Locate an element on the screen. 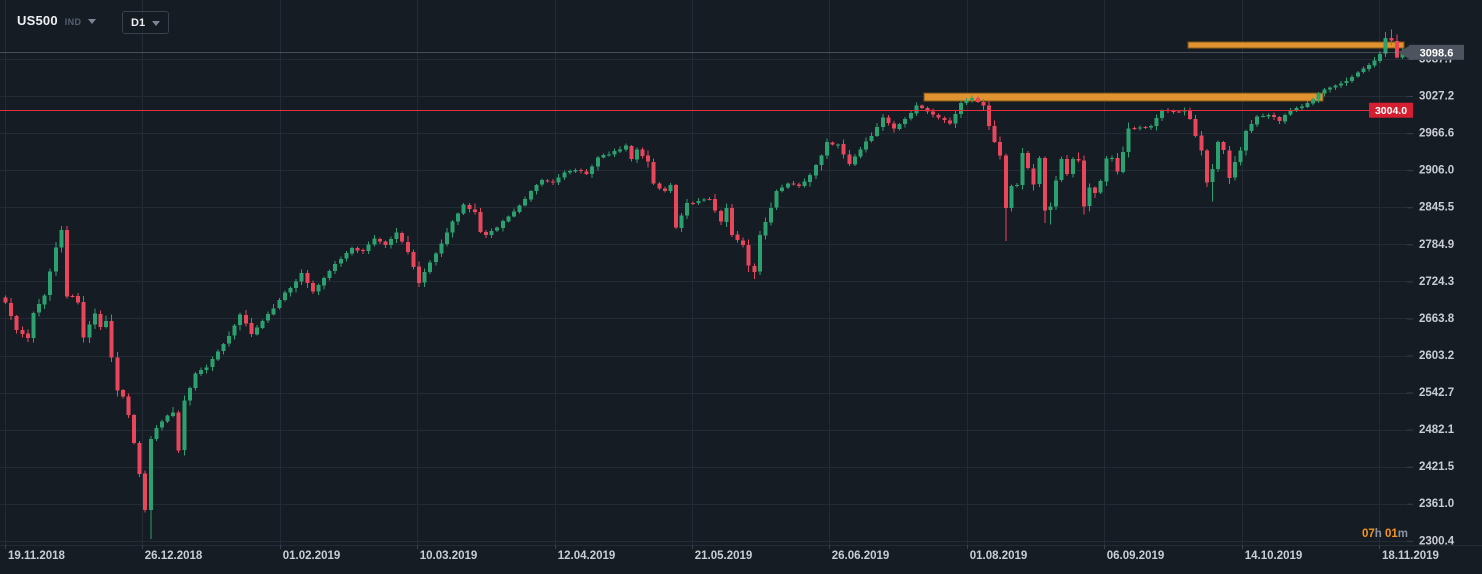  timeframe-selector: D1 is located at coordinates (146, 22).